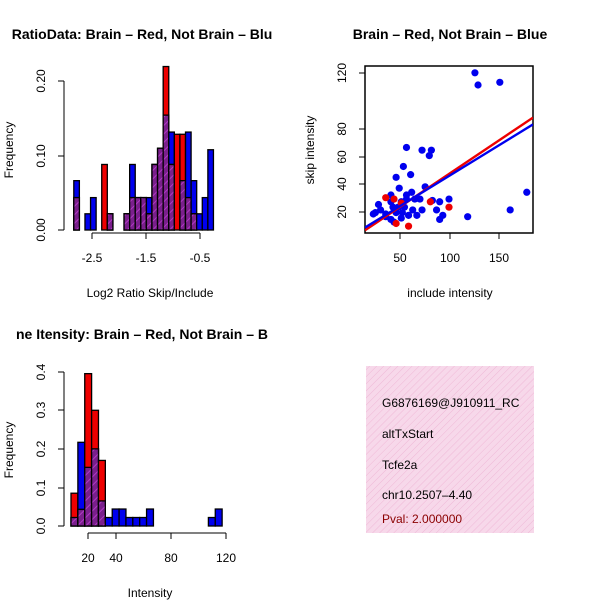  I want to click on intensity-y-tick-label: 0.4, so click(41, 371).